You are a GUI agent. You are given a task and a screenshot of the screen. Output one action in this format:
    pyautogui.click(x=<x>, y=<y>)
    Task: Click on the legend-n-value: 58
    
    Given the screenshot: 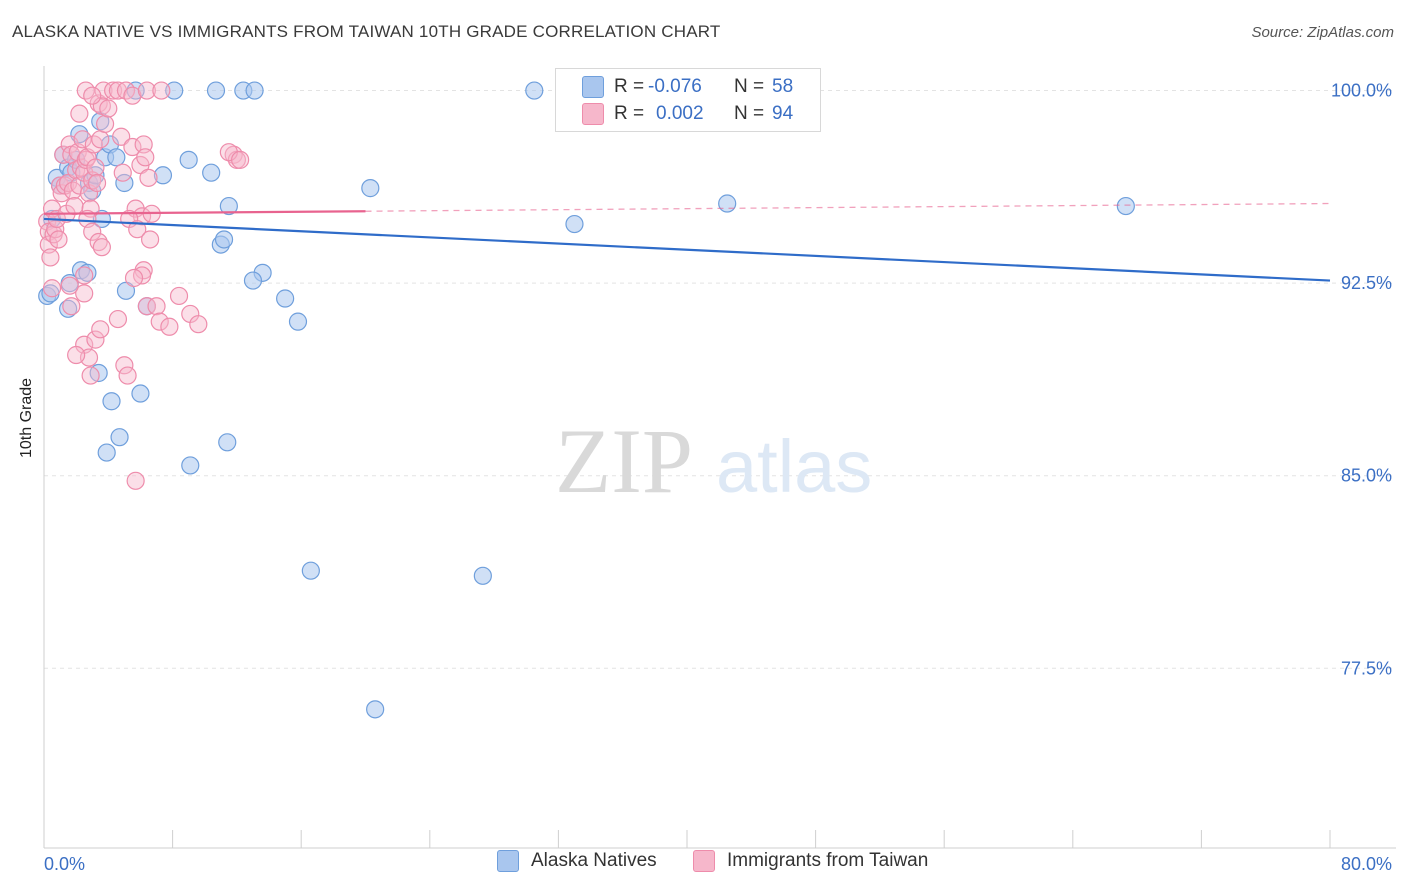 What is the action you would take?
    pyautogui.click(x=783, y=86)
    